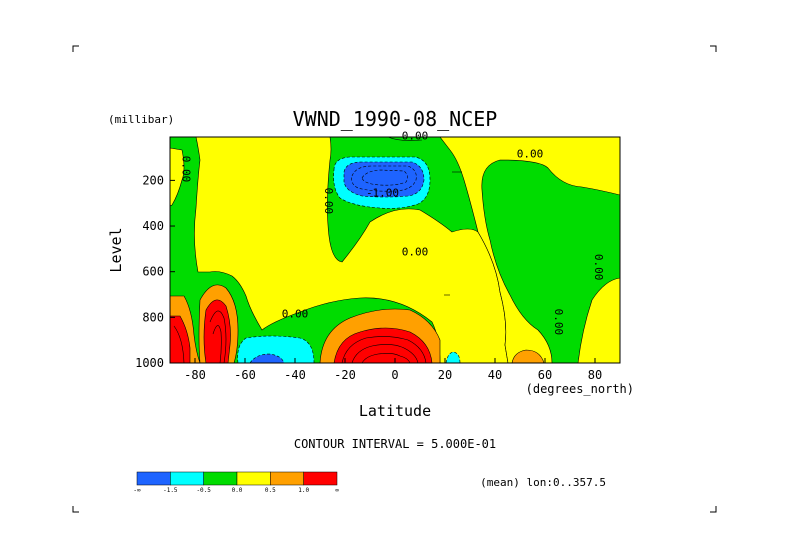 The width and height of the screenshot is (789, 558). I want to click on colorbar-tick-label: 0.0, so click(237, 490).